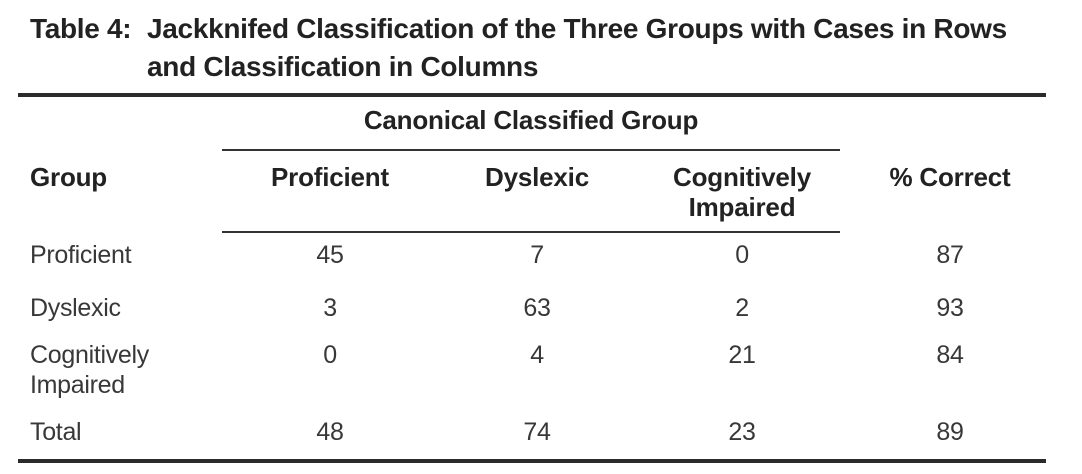 The height and width of the screenshot is (474, 1082). What do you see at coordinates (950, 355) in the screenshot?
I see `cell-percent-correct: 84` at bounding box center [950, 355].